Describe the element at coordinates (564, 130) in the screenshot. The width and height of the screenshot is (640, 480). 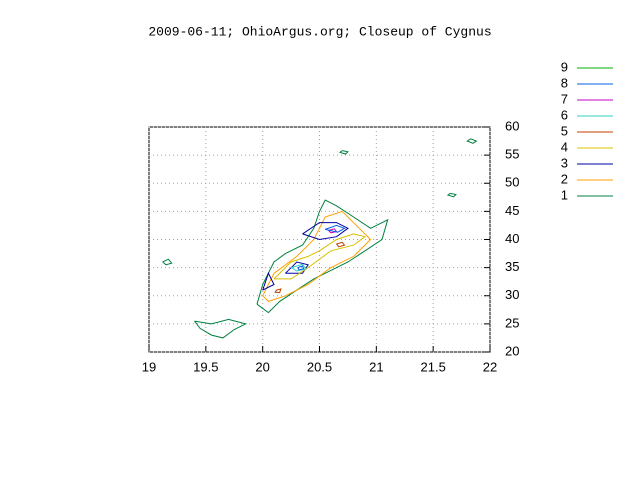
I see `legend-label: 5` at that location.